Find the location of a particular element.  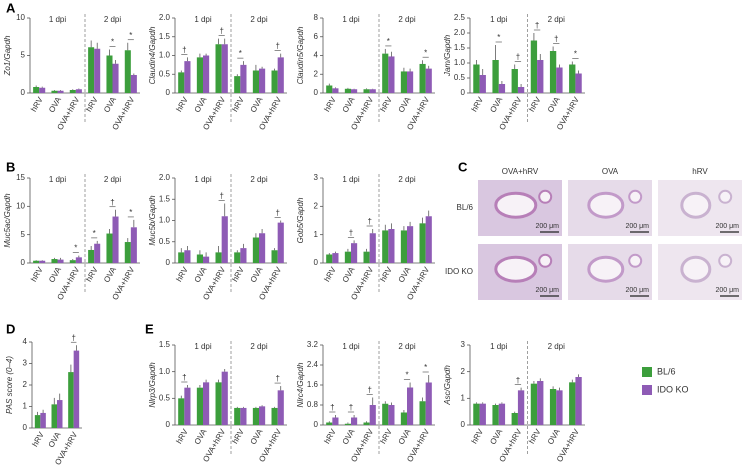

y-axis-label: Jam/Gapdh is located at coordinates (447, 55).